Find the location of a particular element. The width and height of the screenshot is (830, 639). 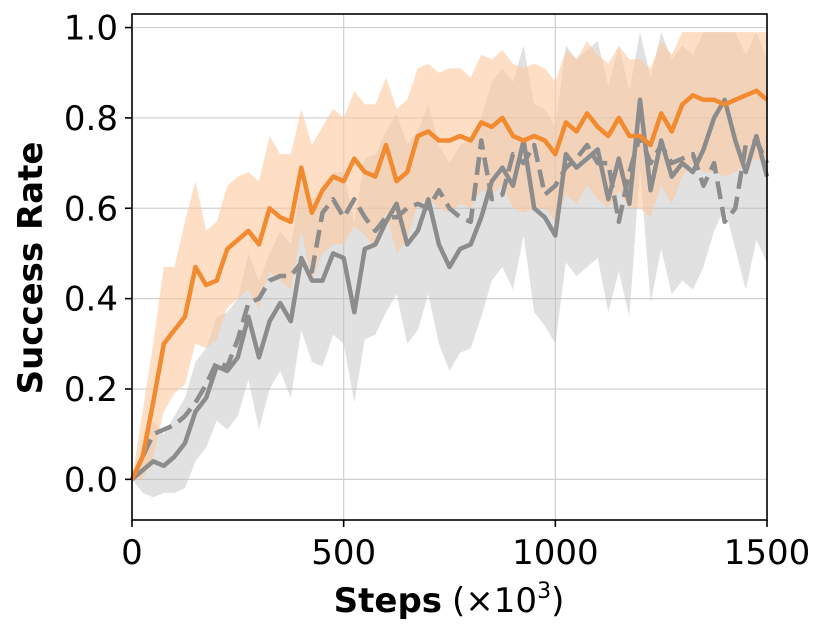

x-axis-unit: (×10 is located at coordinates (494, 601).